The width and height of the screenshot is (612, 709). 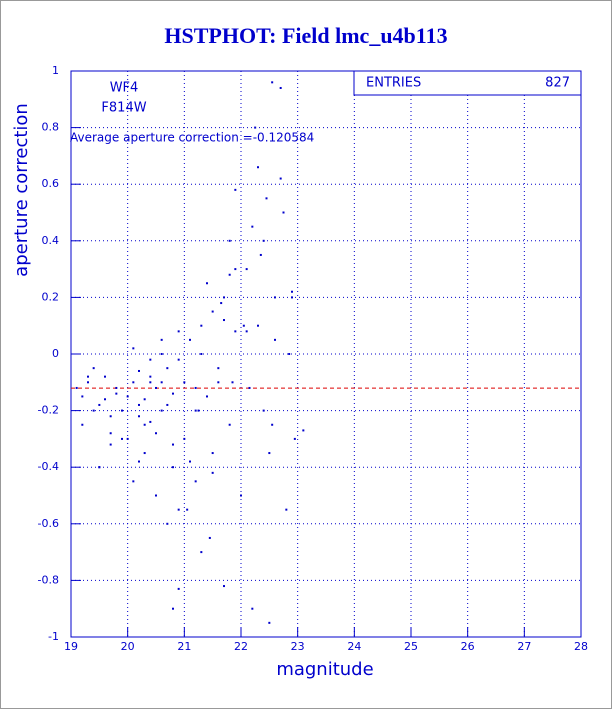 I want to click on x-tick-label: 19, so click(x=71, y=646).